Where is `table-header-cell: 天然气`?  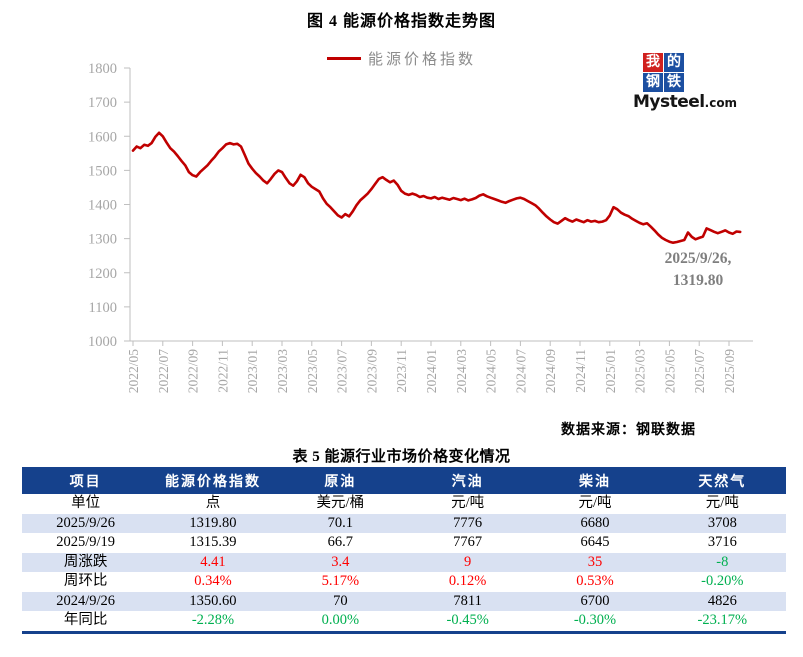 table-header-cell: 天然气 is located at coordinates (722, 480).